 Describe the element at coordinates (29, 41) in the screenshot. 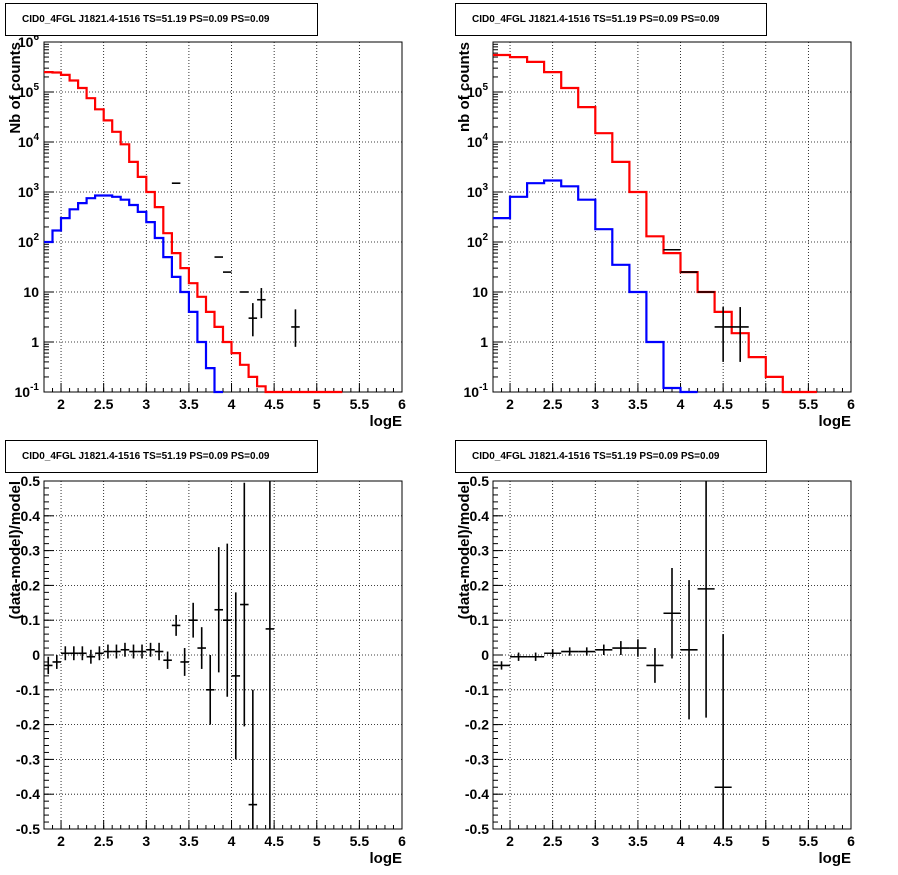

I see `y-tick-label: 10⁶` at that location.